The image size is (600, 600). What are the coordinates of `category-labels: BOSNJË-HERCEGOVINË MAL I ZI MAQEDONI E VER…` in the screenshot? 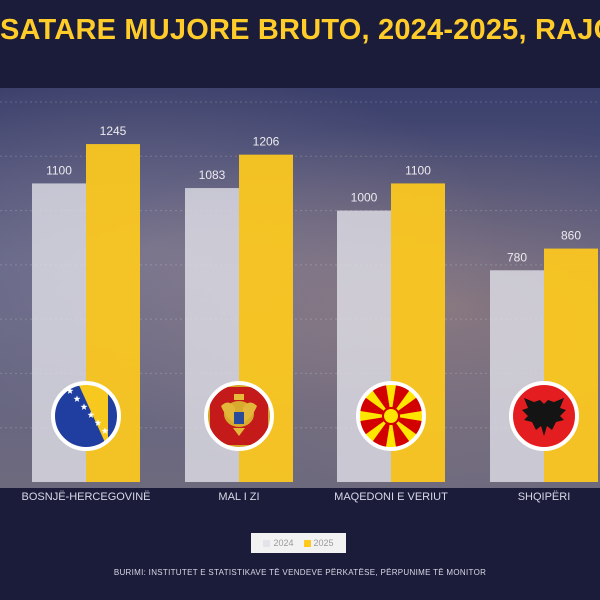 It's located at (296, 497).